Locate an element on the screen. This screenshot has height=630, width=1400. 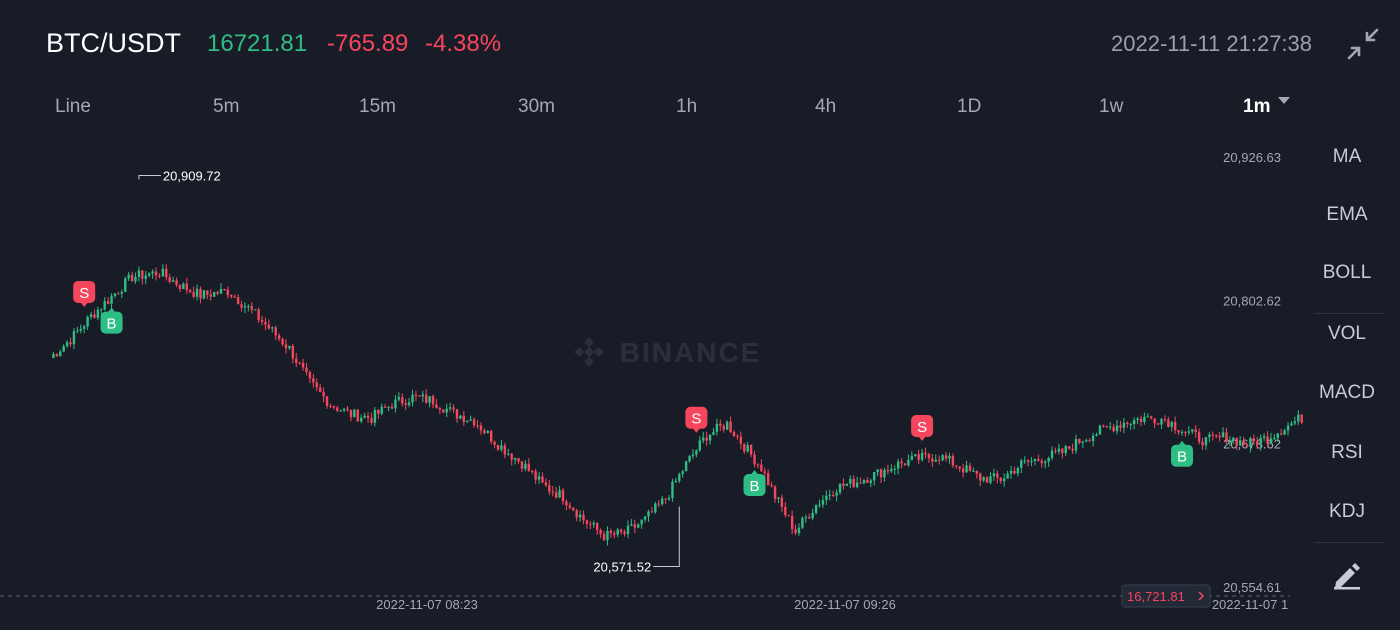
interval-tab-1d: 1D is located at coordinates (969, 106).